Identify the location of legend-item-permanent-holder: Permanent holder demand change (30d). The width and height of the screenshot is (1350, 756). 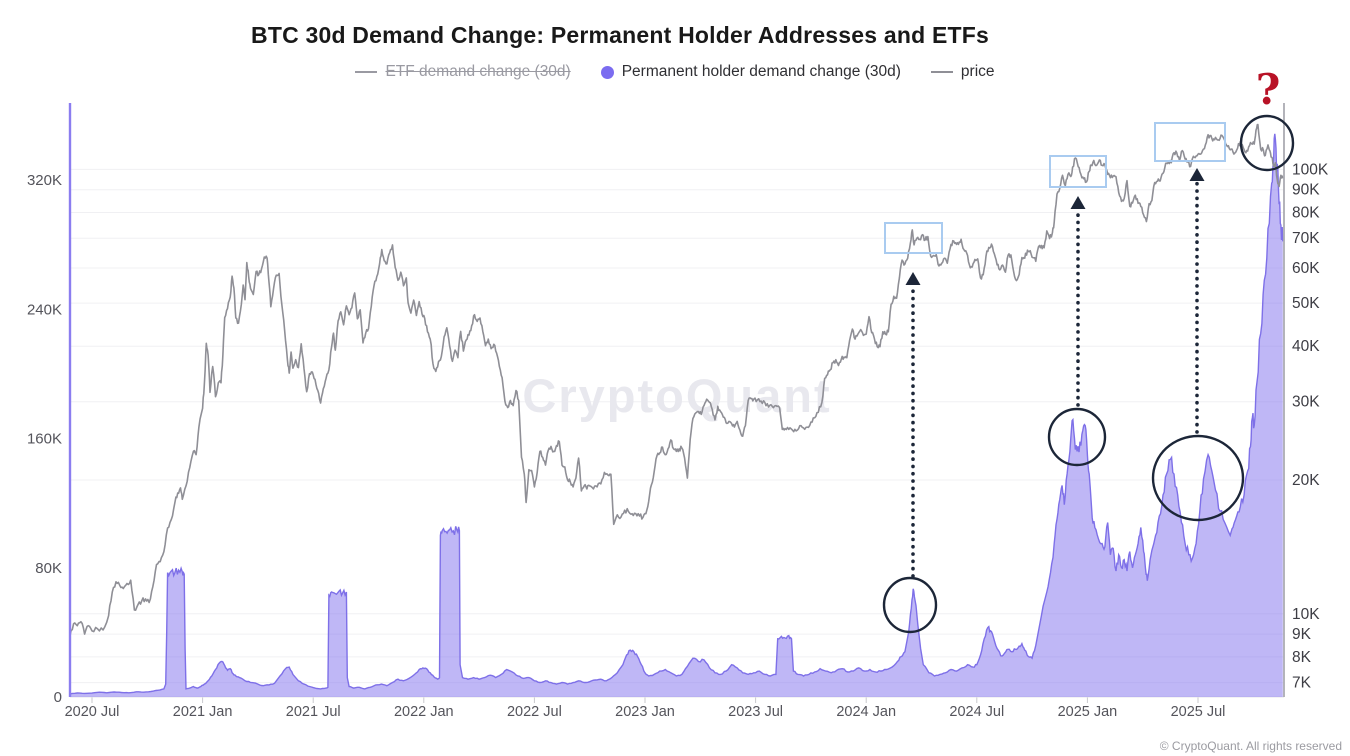
(750, 72).